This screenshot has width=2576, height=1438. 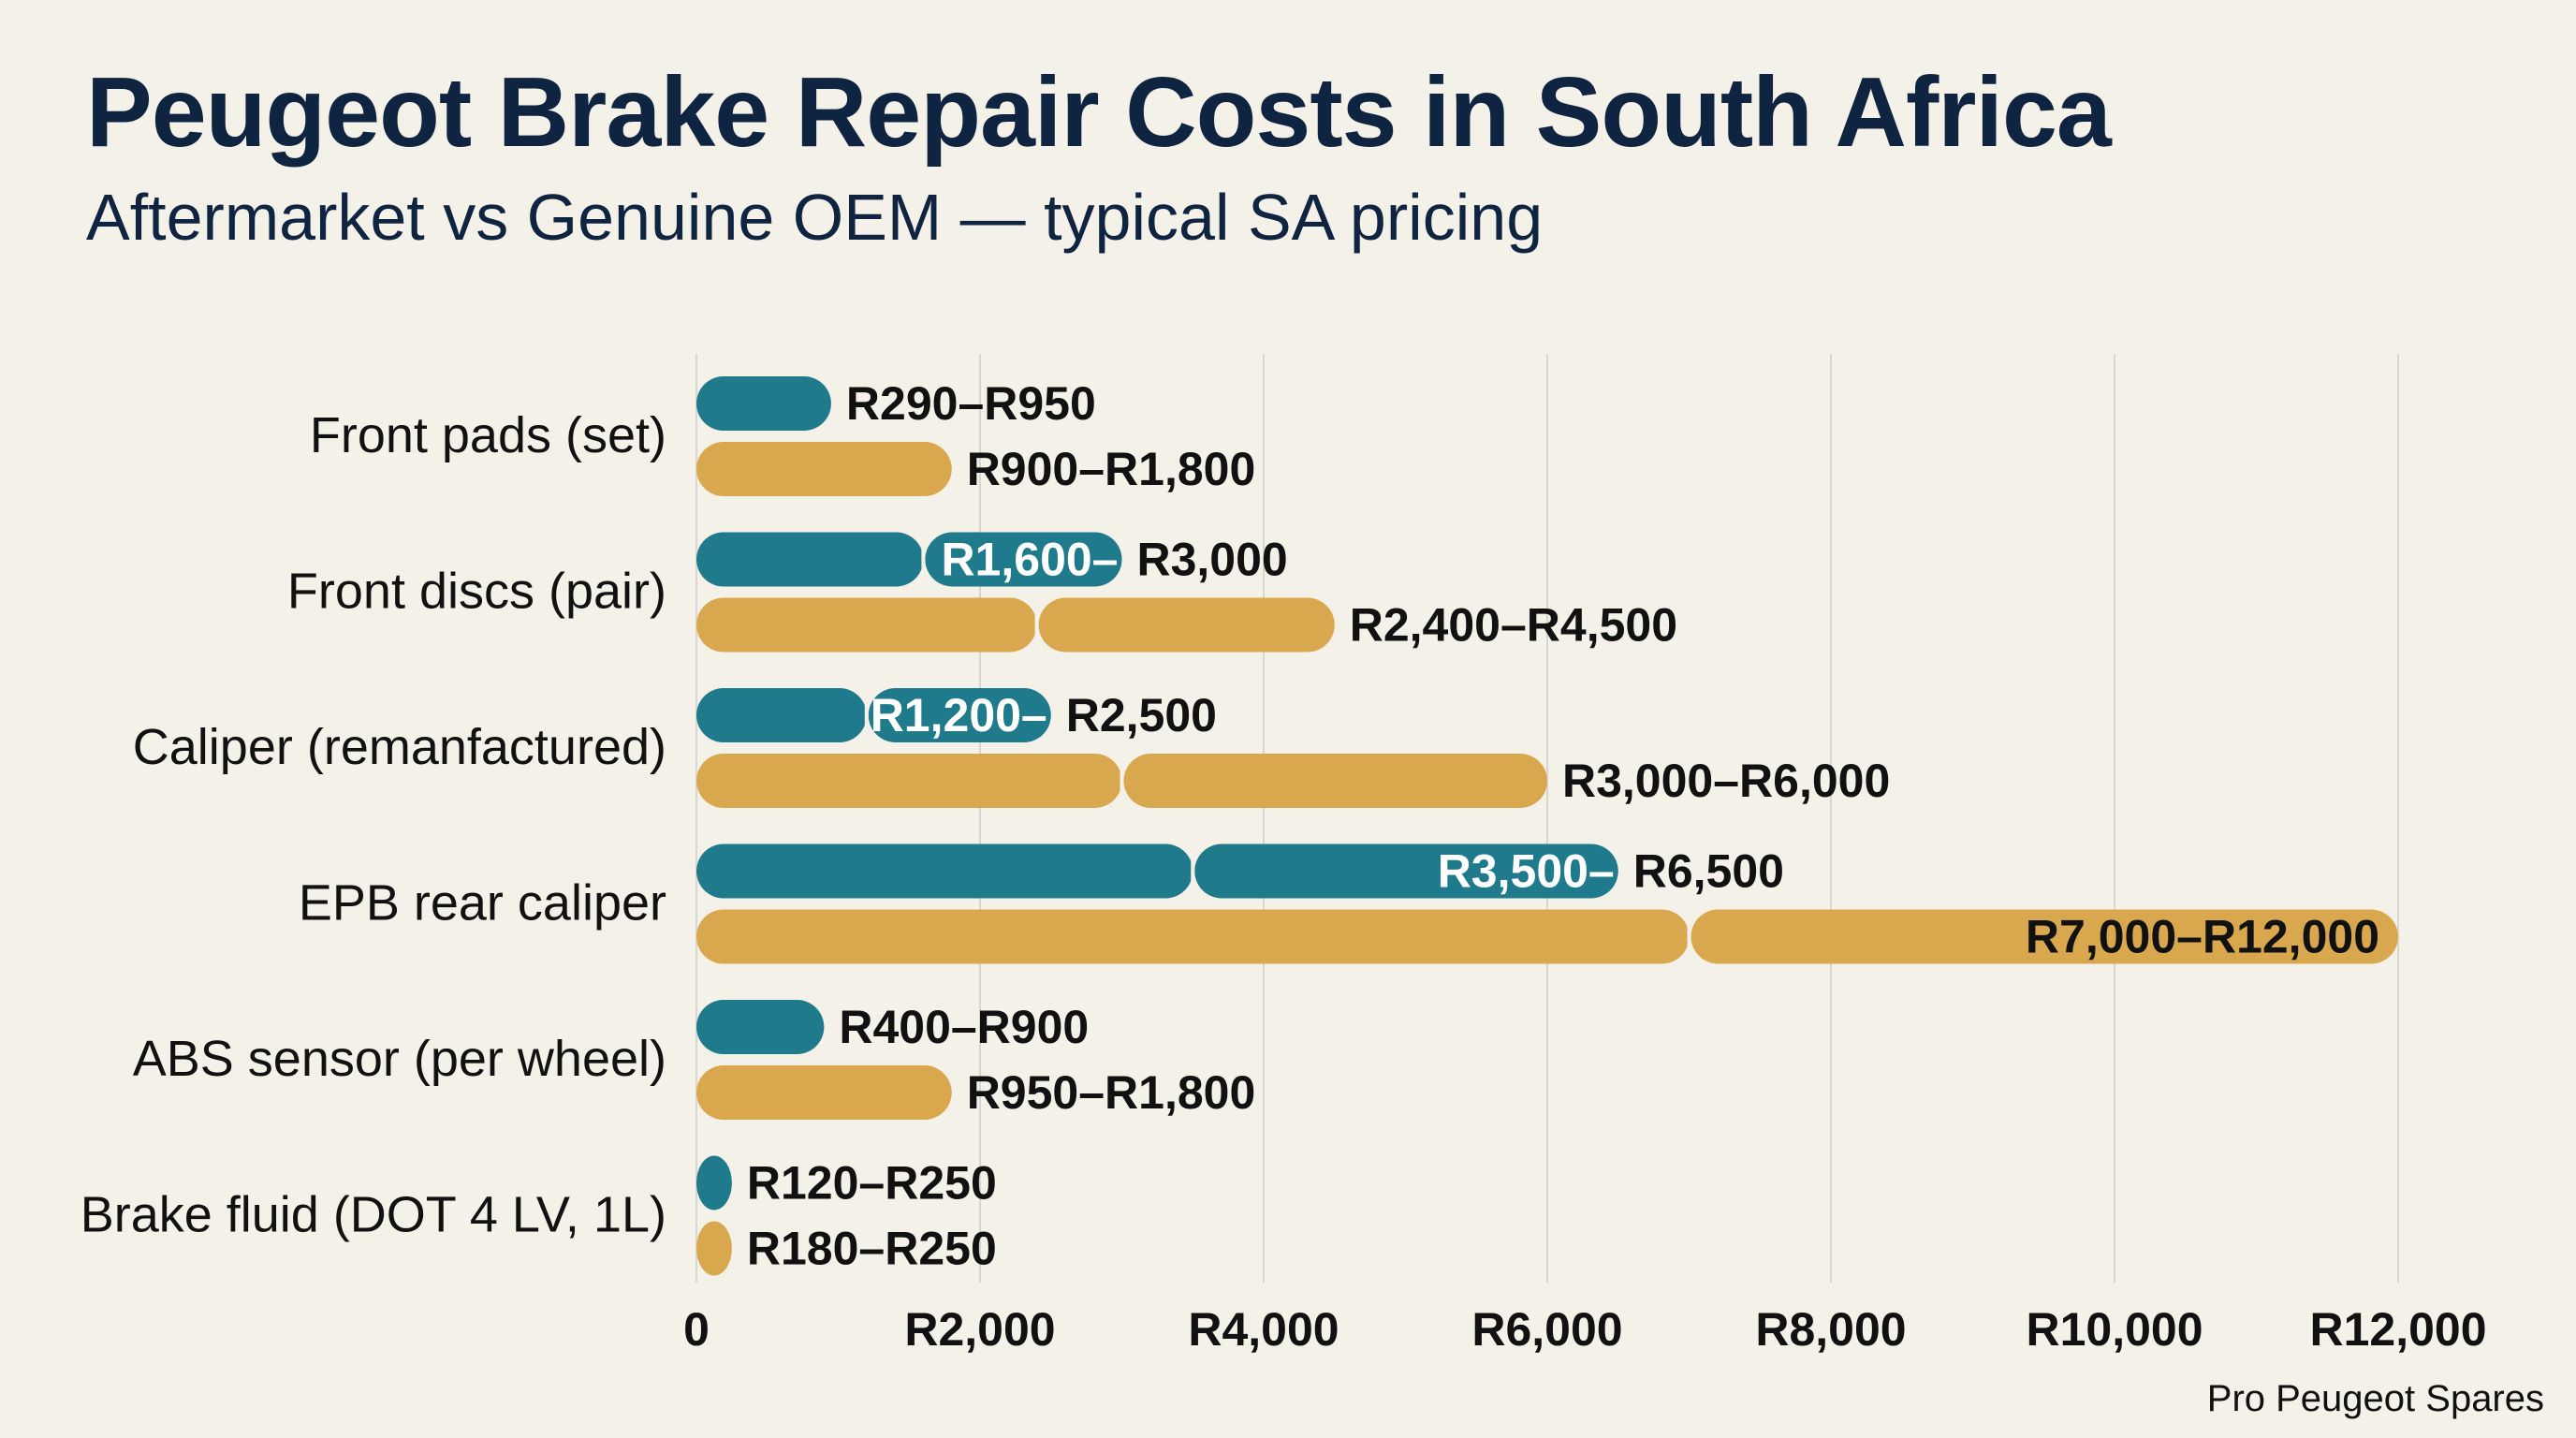 What do you see at coordinates (1831, 1329) in the screenshot?
I see `x-tick-label: R8,000` at bounding box center [1831, 1329].